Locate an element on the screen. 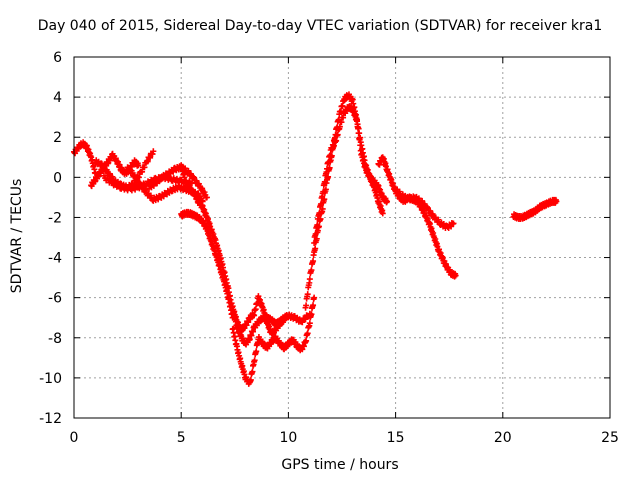 The image size is (640, 480). y-tick-label: -12 is located at coordinates (50, 419).